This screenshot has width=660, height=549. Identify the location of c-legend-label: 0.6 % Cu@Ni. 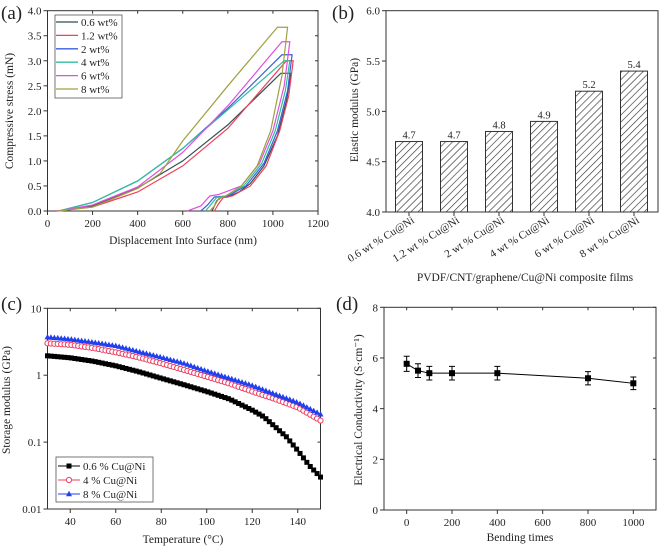
(114, 467).